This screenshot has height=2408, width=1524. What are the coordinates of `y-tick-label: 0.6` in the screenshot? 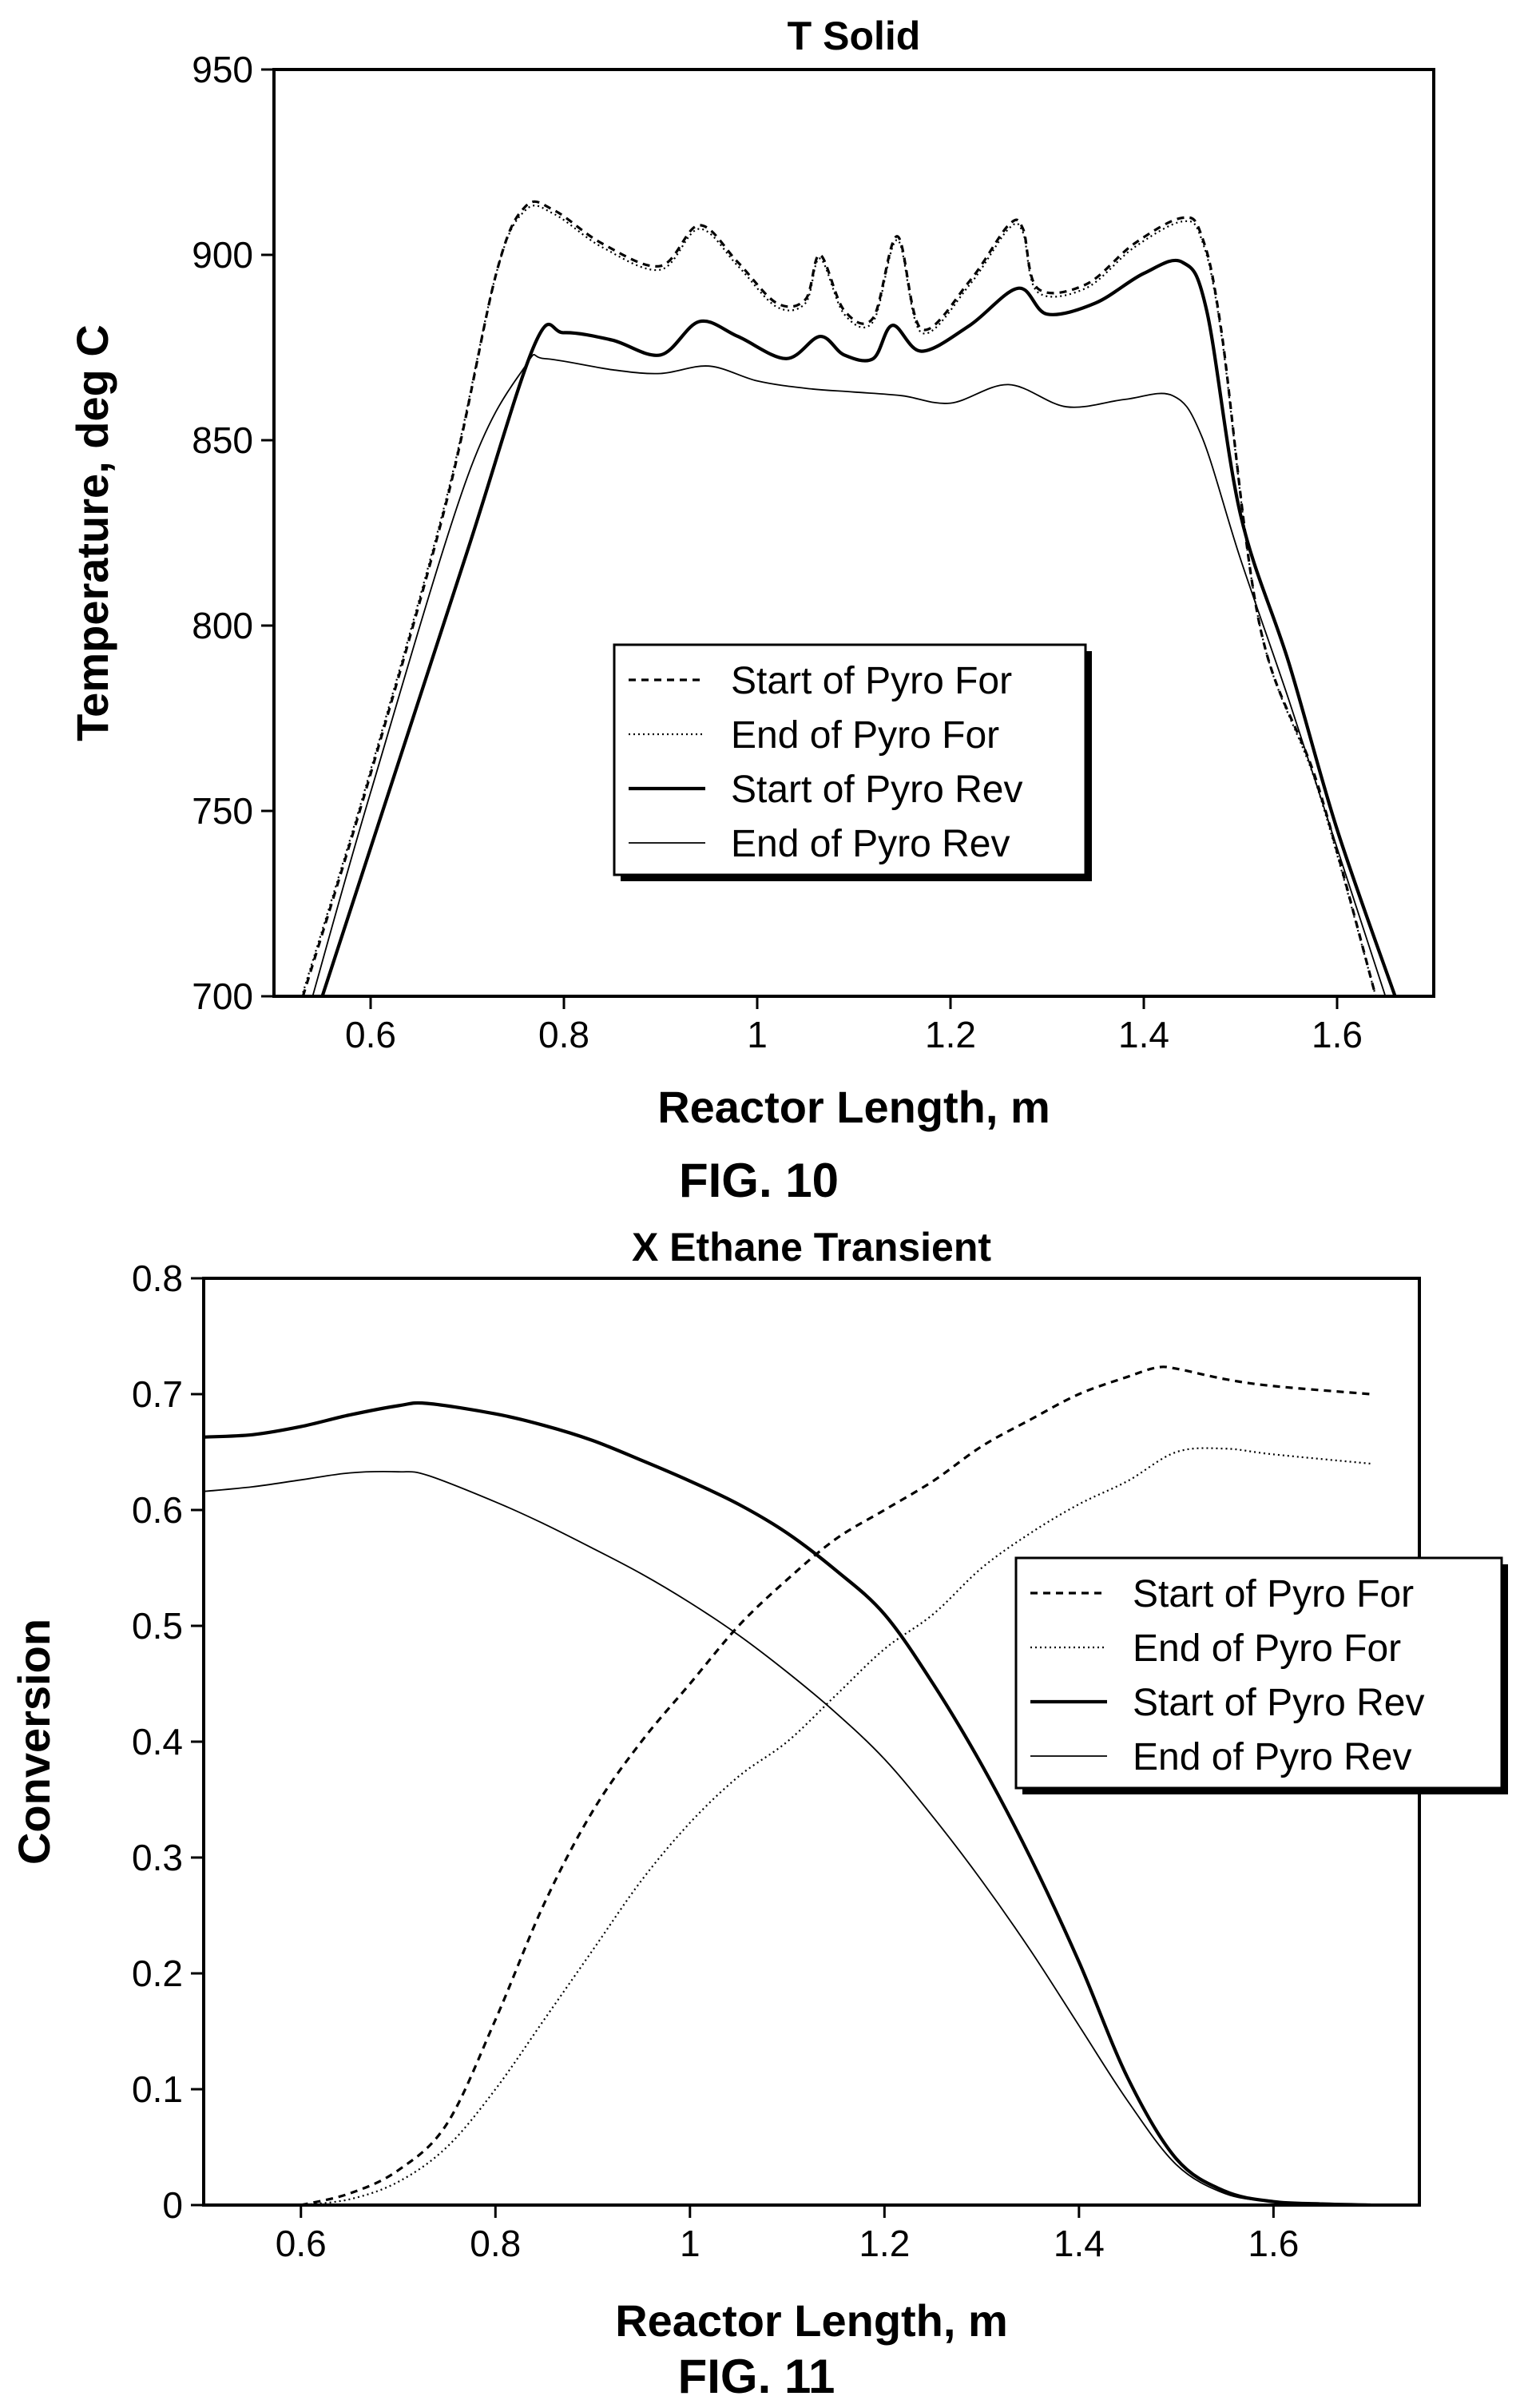 It's located at (157, 1510).